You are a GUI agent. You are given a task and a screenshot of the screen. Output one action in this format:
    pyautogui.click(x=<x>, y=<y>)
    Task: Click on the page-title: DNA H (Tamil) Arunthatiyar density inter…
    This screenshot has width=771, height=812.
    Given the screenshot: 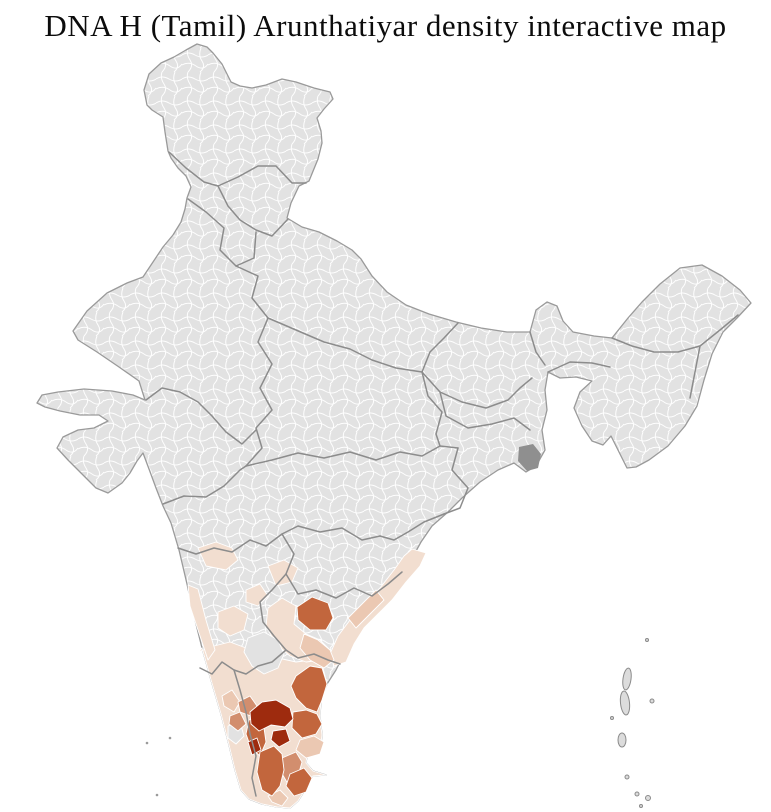 What is the action you would take?
    pyautogui.click(x=385, y=25)
    